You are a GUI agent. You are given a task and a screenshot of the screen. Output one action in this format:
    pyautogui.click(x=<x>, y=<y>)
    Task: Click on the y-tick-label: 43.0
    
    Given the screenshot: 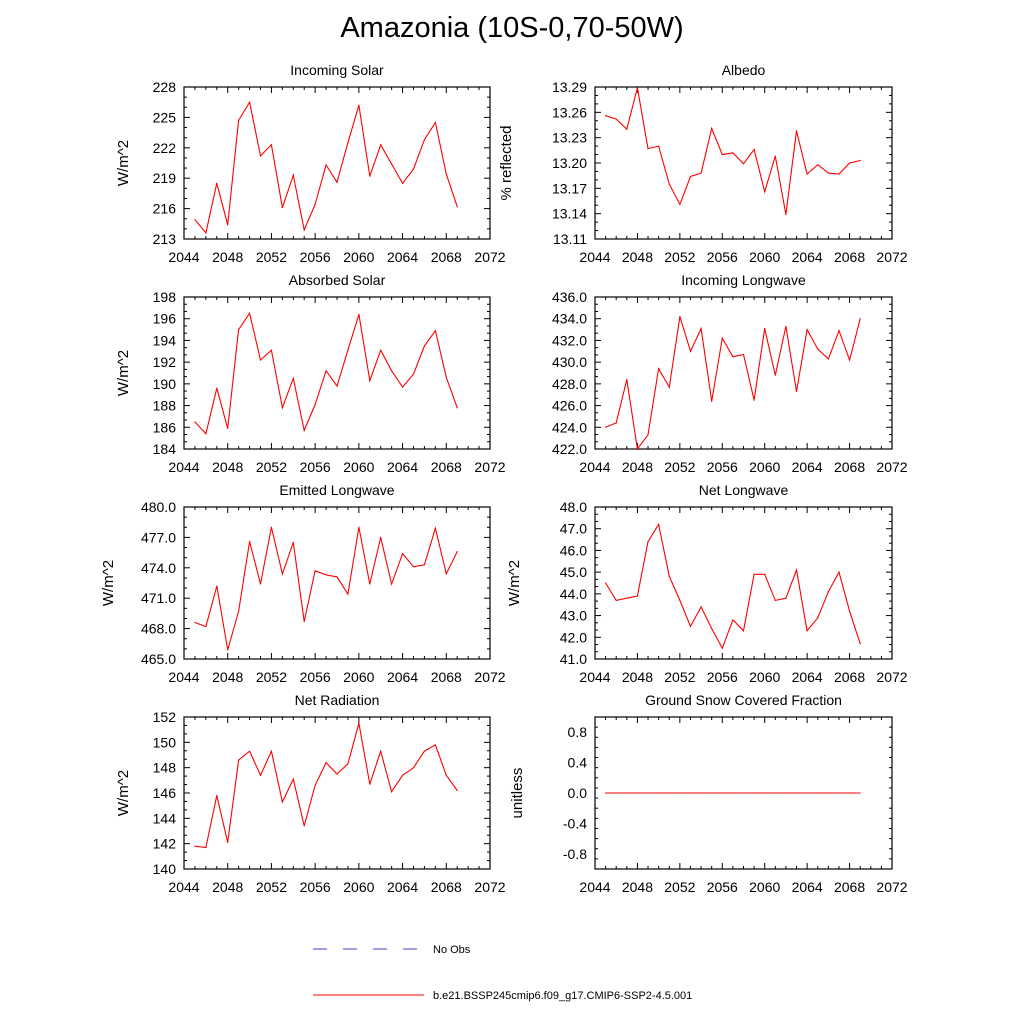 What is the action you would take?
    pyautogui.click(x=573, y=616)
    